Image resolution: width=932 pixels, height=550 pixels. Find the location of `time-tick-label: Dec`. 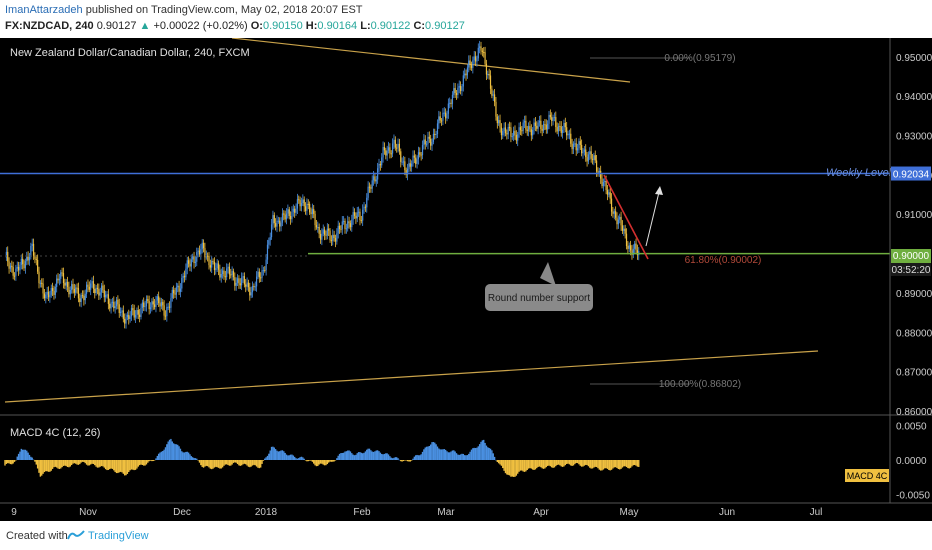

time-tick-label: Dec is located at coordinates (182, 512).